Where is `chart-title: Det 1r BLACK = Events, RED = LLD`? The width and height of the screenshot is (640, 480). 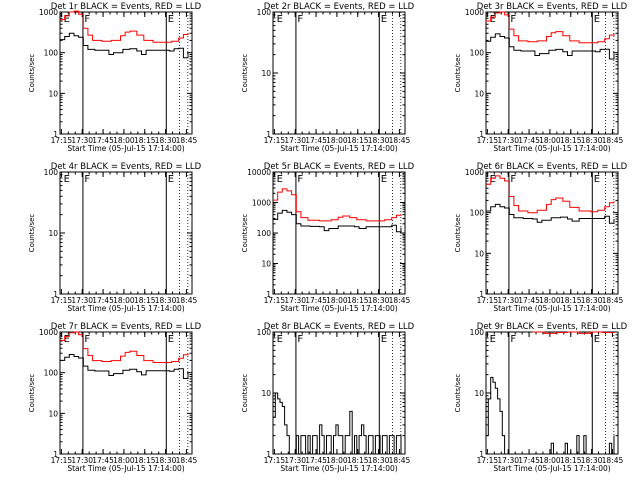
chart-title: Det 1r BLACK = Events, RED = LLD is located at coordinates (126, 7).